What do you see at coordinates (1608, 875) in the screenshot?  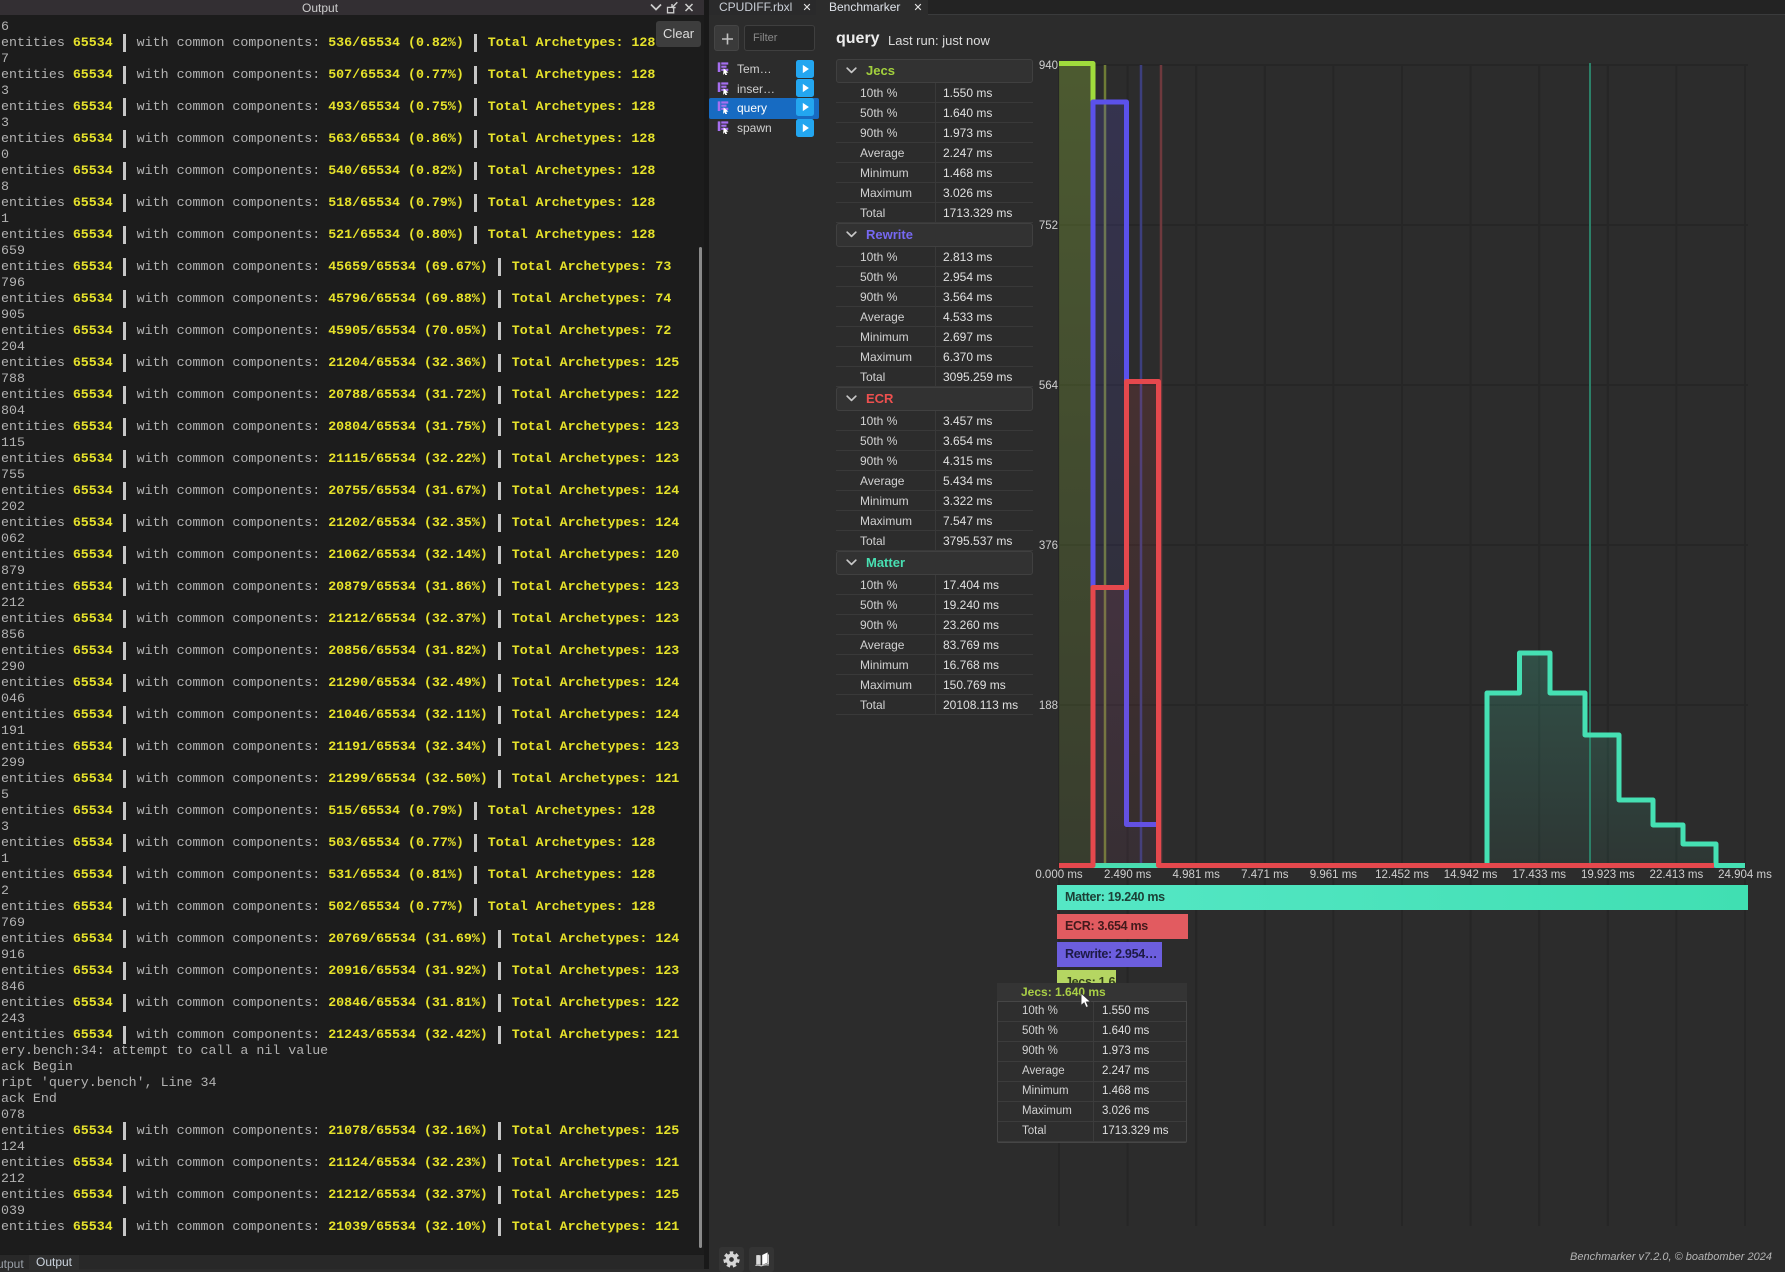 I see `svg-text: 19.923 ms` at bounding box center [1608, 875].